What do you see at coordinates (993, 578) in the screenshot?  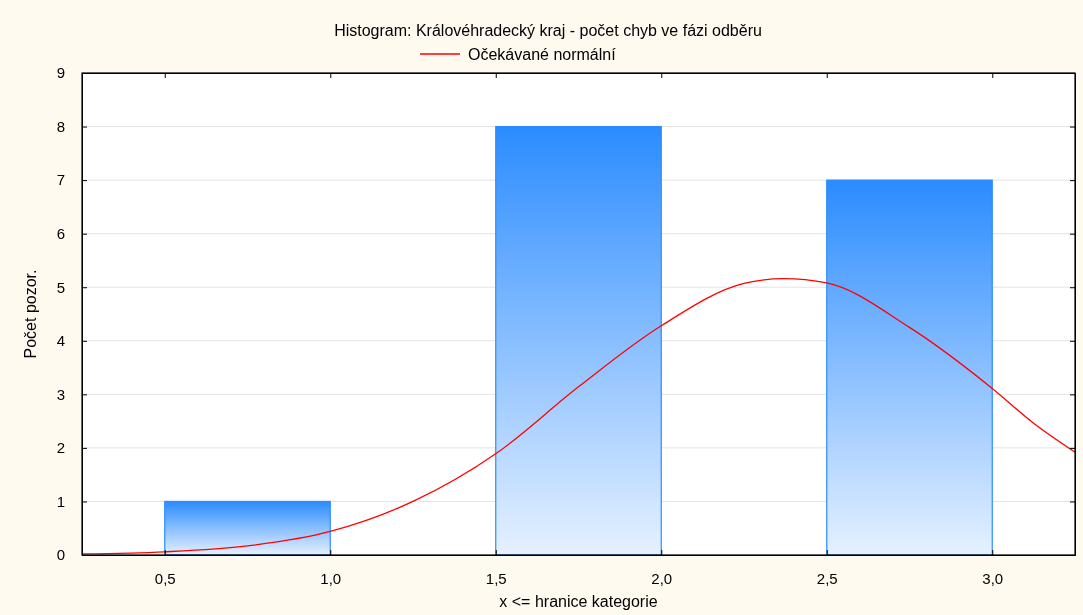 I see `x-tick-label: 3,0` at bounding box center [993, 578].